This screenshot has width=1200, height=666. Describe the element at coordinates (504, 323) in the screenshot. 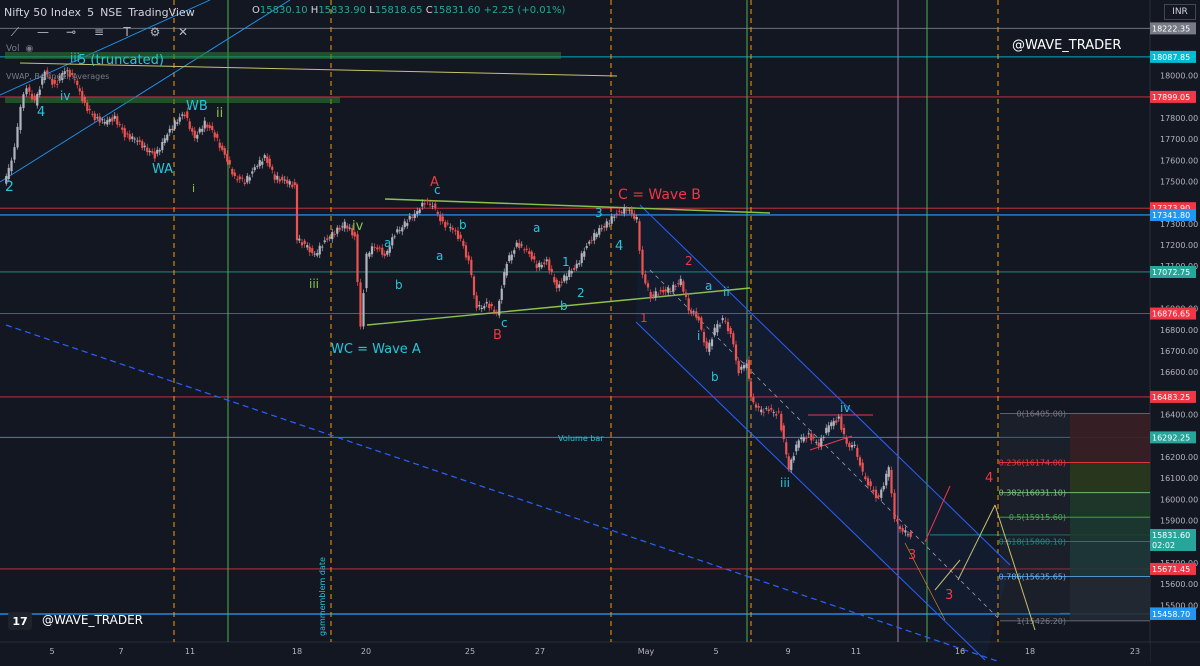

I see `wave-label-15: c` at that location.